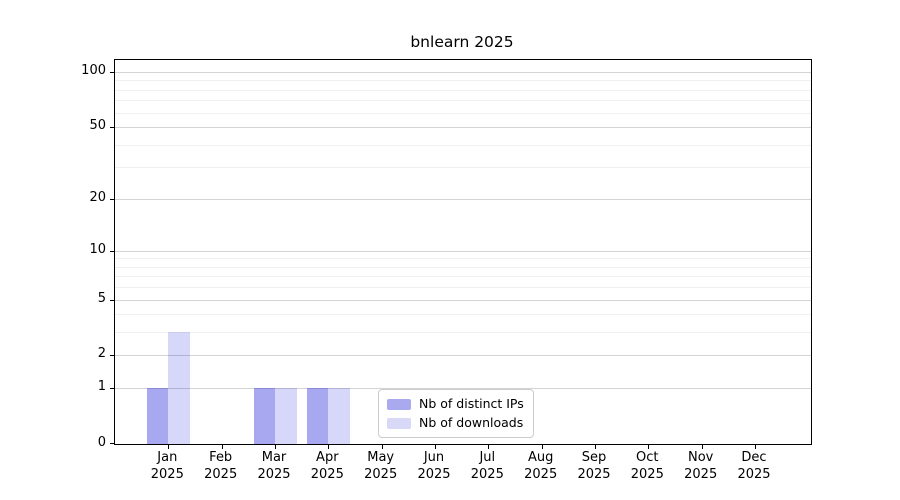 The image size is (900, 500). What do you see at coordinates (97, 197) in the screenshot?
I see `y-tick-label: 20` at bounding box center [97, 197].